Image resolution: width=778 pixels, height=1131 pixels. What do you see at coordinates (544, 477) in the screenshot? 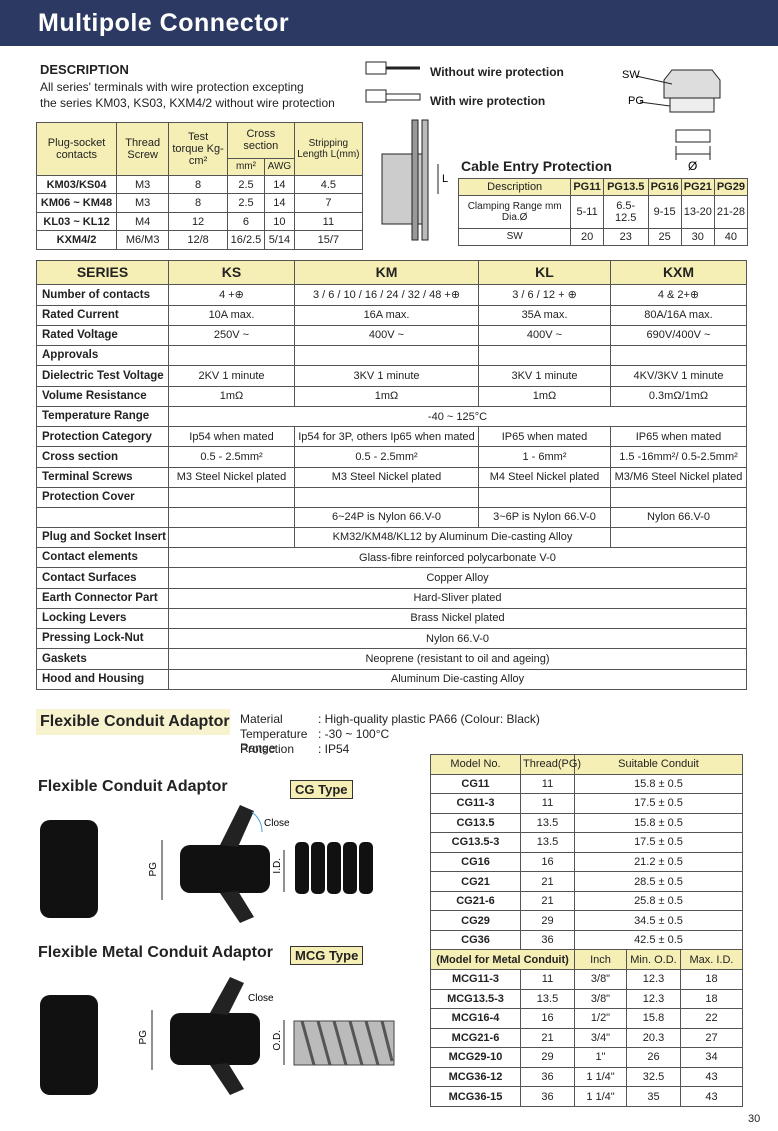
I see `cell: M4 Steel Nickel plated` at bounding box center [544, 477].